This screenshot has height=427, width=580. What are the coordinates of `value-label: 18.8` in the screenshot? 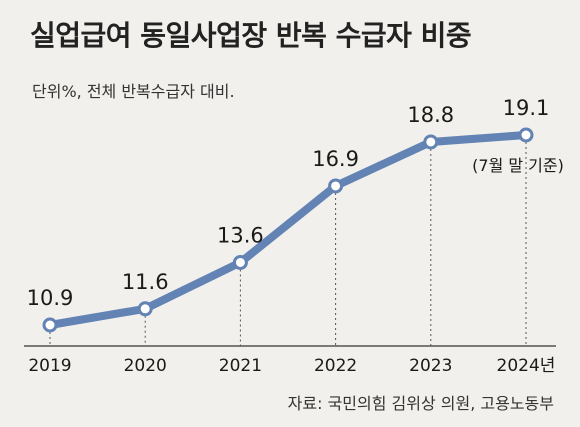 It's located at (430, 115).